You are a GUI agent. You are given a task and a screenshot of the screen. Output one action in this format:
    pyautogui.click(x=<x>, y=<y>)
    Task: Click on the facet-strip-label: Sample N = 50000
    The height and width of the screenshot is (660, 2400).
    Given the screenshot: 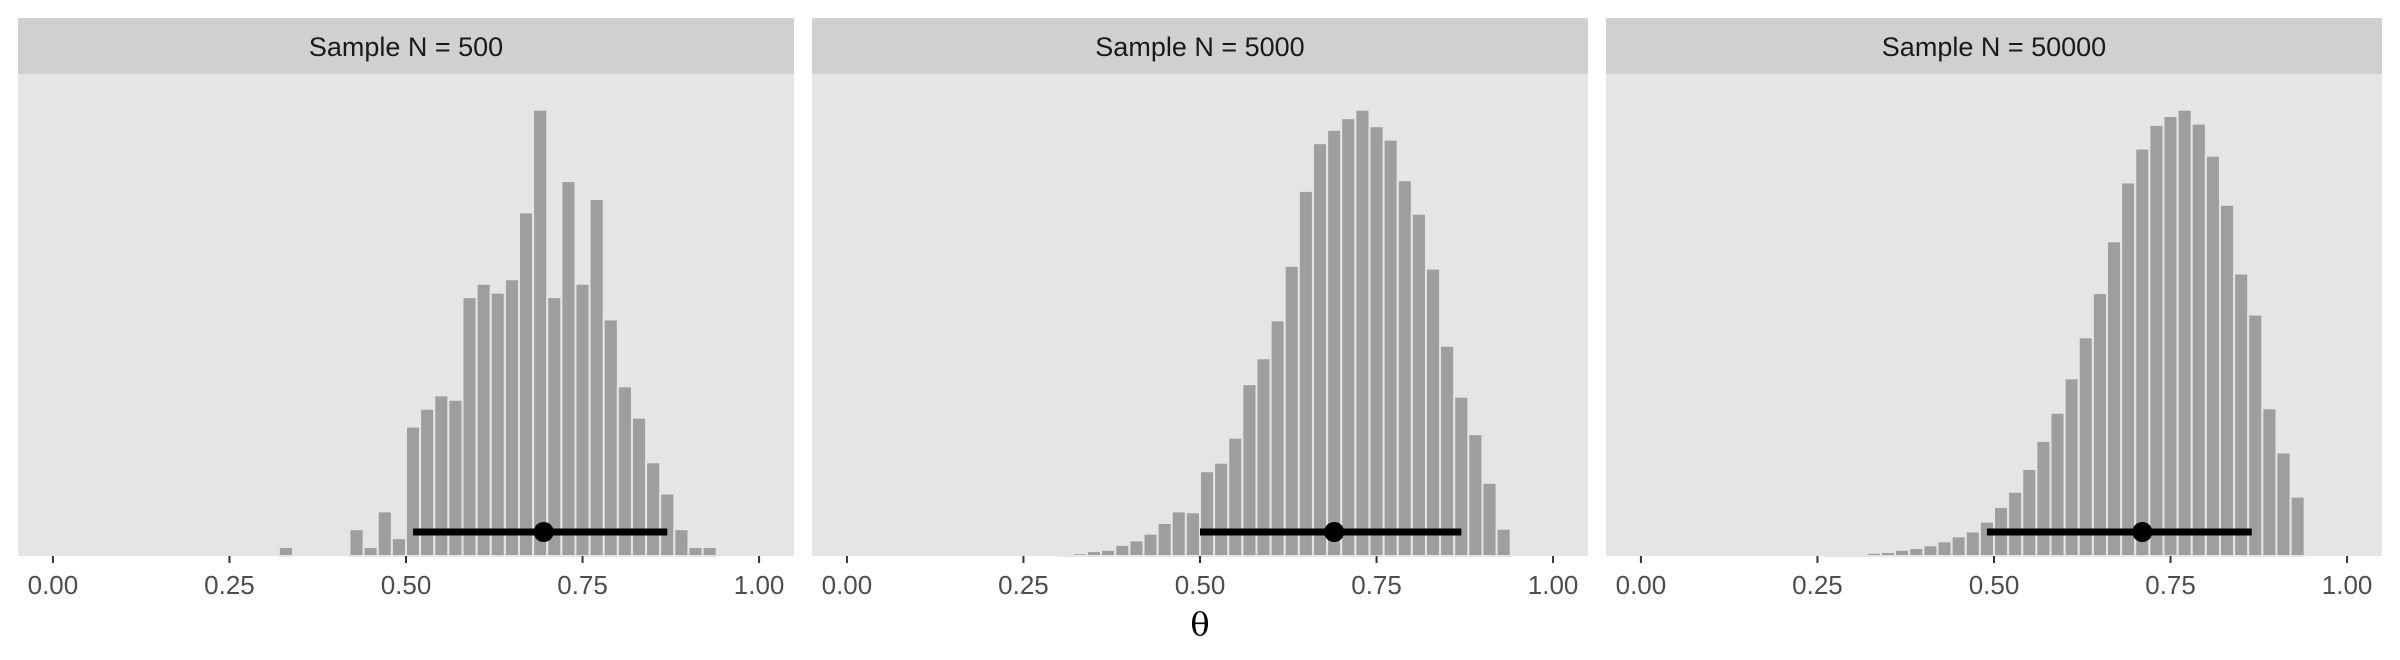 What is the action you would take?
    pyautogui.click(x=1994, y=47)
    